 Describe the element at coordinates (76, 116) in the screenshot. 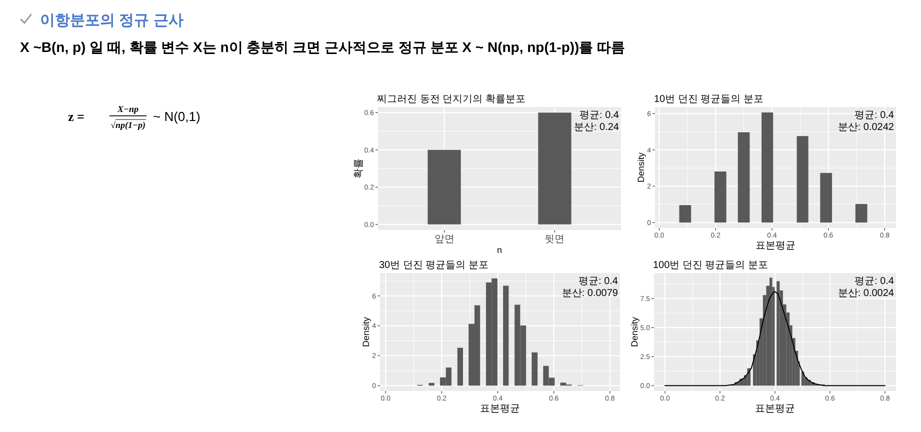

I see `annotation: z =` at that location.